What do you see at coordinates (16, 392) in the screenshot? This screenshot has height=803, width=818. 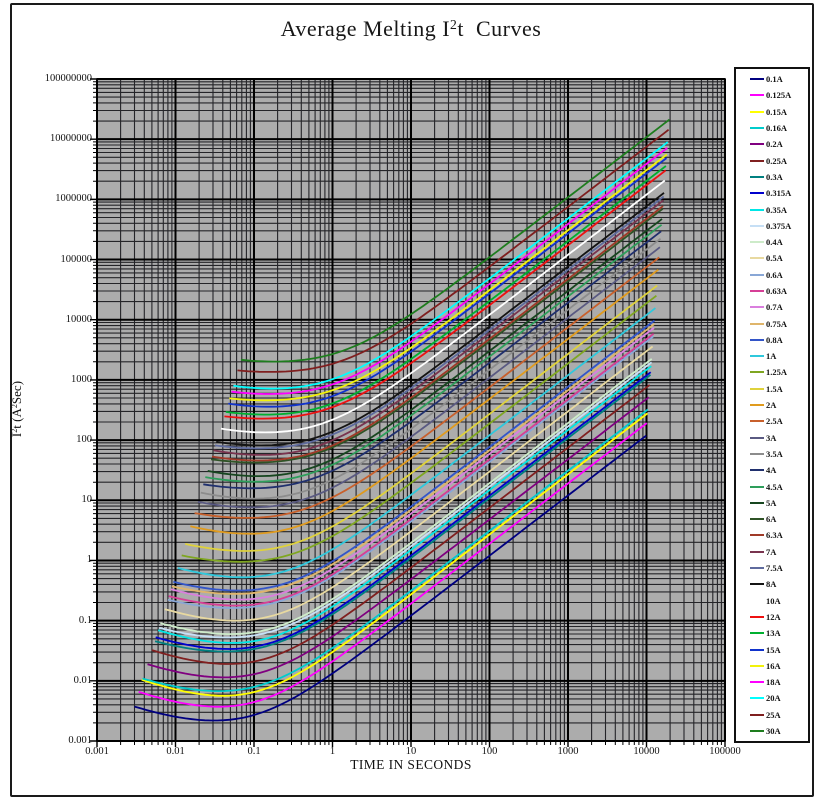 I see `y-axis-title-text-3: Sec)` at bounding box center [16, 392].